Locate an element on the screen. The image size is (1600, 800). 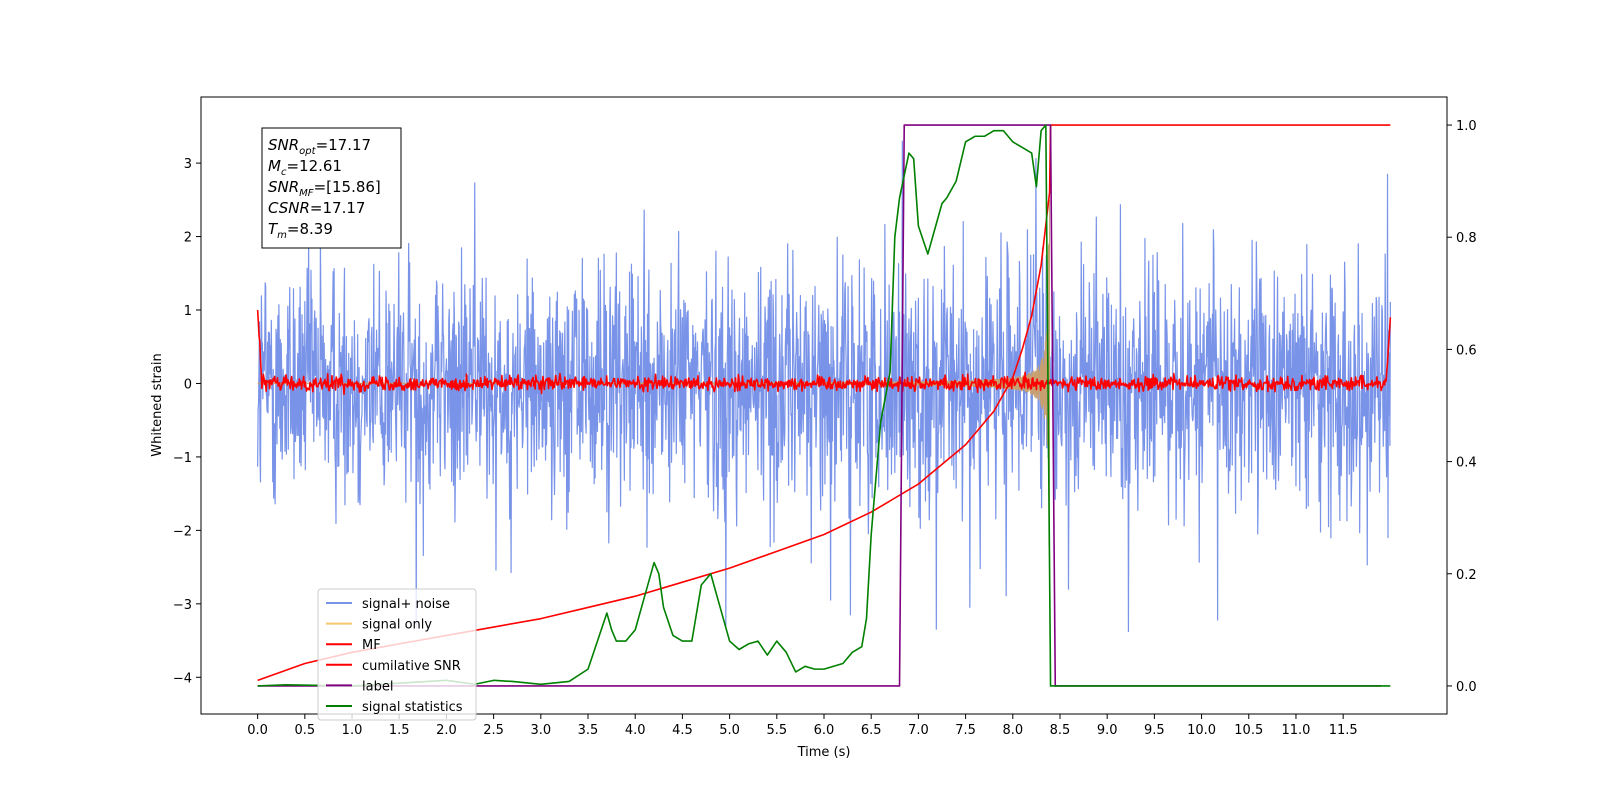
x-tick-label: 9.5 is located at coordinates (1154, 730).